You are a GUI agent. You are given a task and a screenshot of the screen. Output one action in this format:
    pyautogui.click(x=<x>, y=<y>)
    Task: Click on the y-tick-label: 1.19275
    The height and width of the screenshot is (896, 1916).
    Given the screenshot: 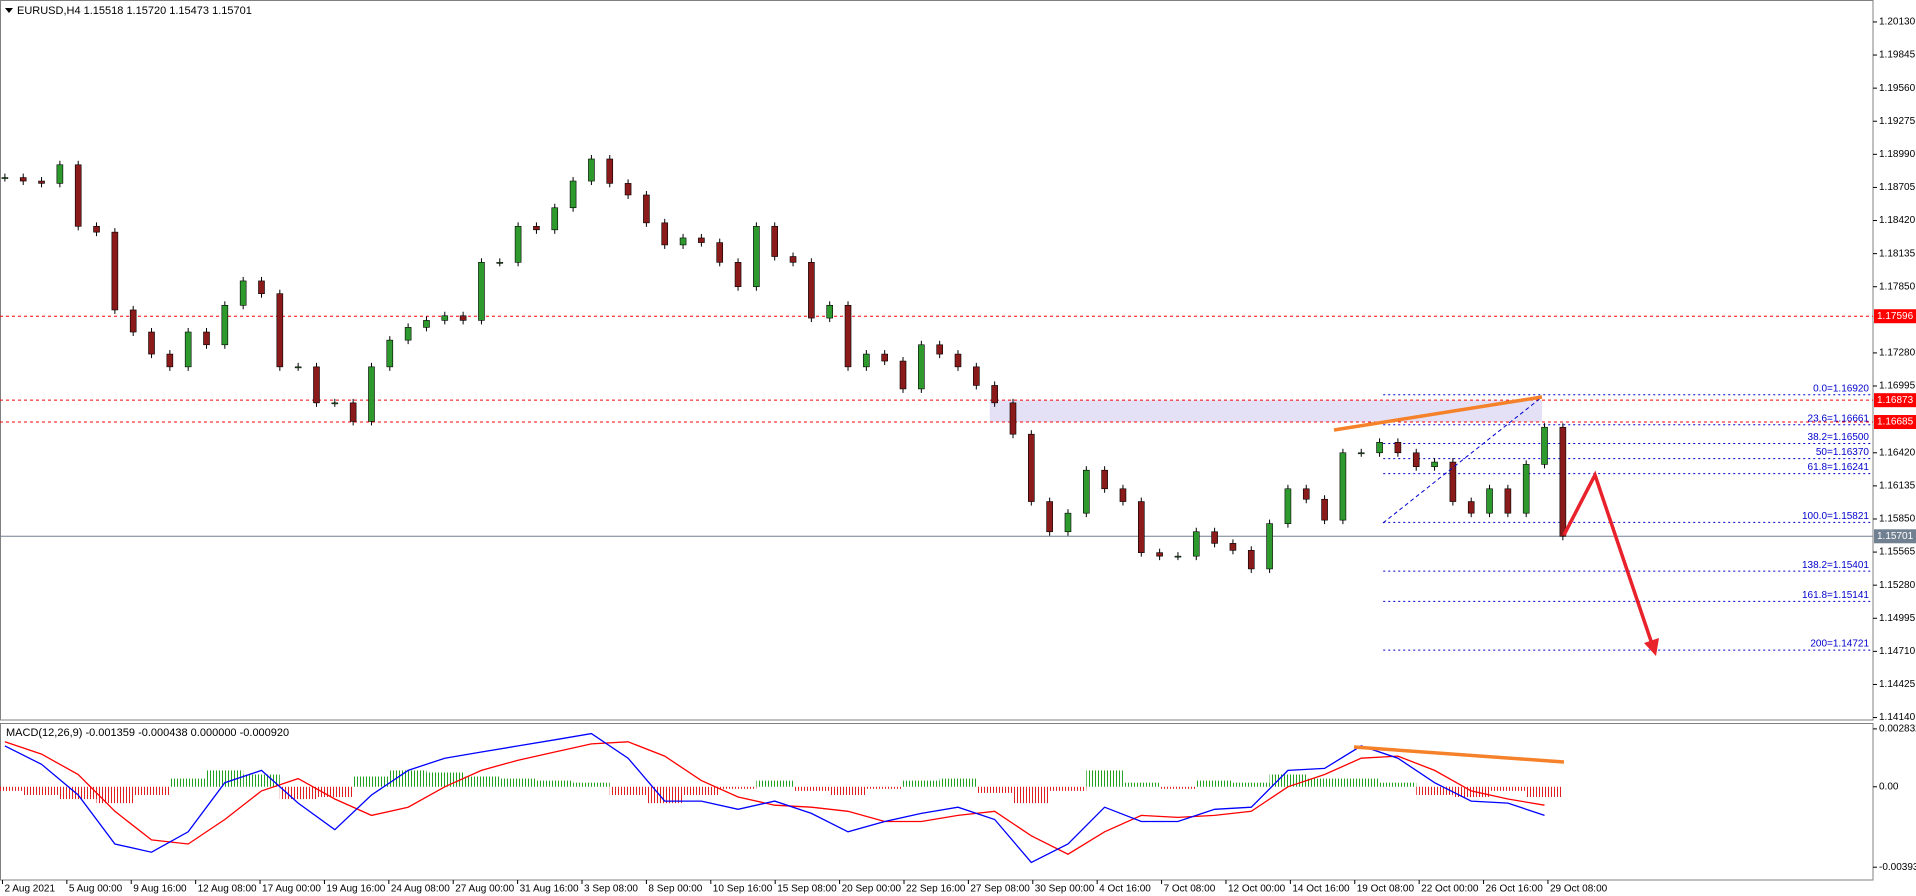 What is the action you would take?
    pyautogui.click(x=1897, y=121)
    